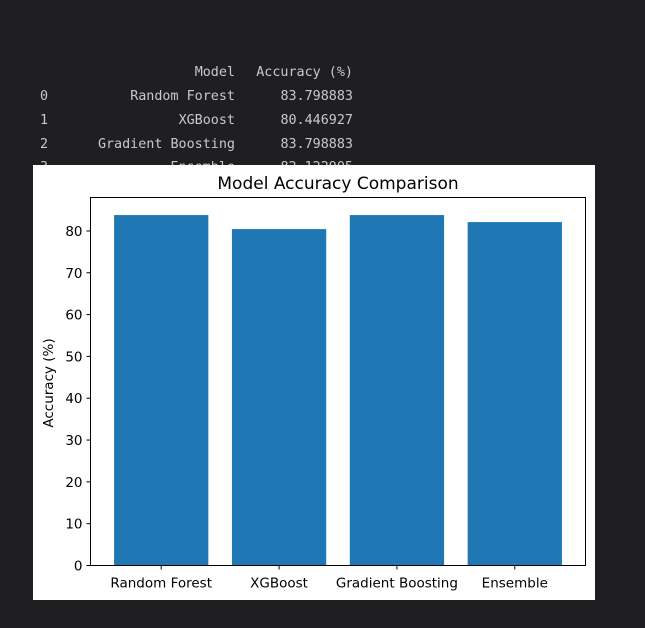 This screenshot has width=645, height=628. What do you see at coordinates (73, 525) in the screenshot?
I see `y-tick-label: 10` at bounding box center [73, 525].